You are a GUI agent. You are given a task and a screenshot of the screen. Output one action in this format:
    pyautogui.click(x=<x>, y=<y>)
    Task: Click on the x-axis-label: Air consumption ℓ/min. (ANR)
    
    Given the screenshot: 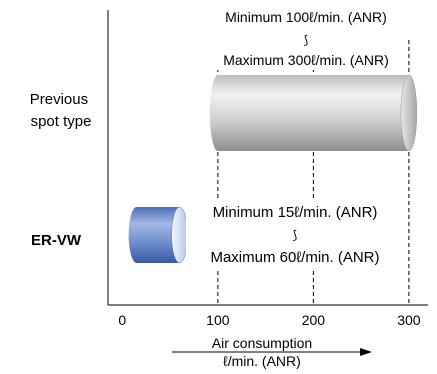 What is the action you would take?
    pyautogui.click(x=272, y=352)
    